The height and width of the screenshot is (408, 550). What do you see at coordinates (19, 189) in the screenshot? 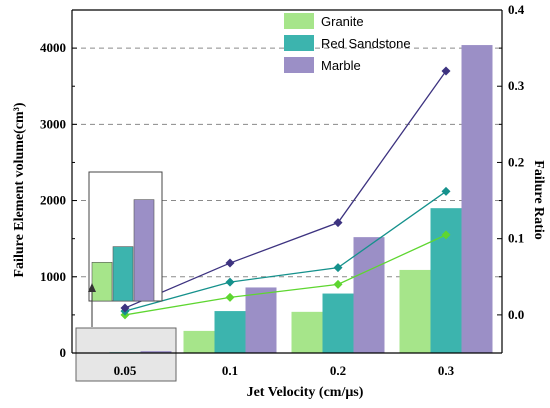
I see `y-axis-left-title: Failure Element volume(cm³)` at bounding box center [19, 189].